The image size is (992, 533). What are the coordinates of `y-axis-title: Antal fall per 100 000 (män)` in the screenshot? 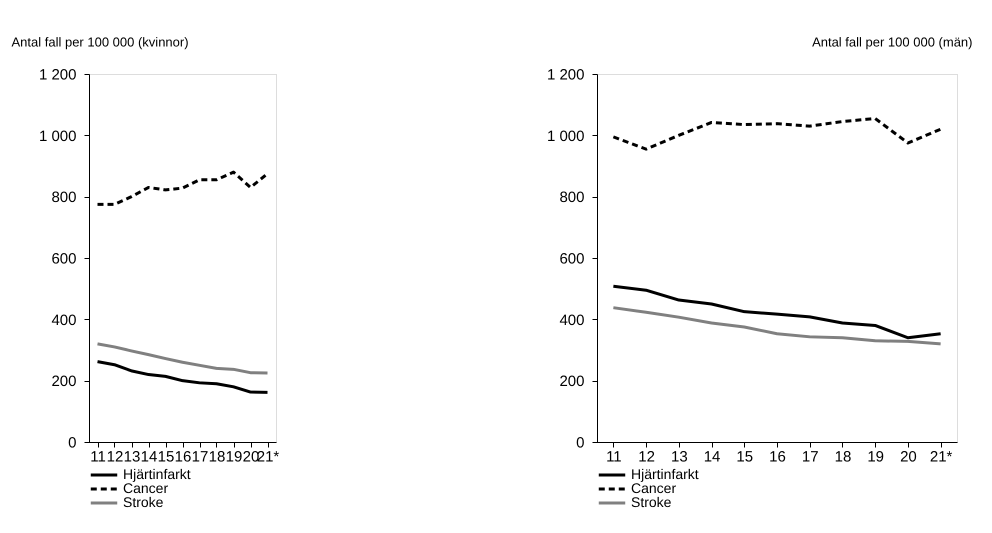 It's located at (892, 42).